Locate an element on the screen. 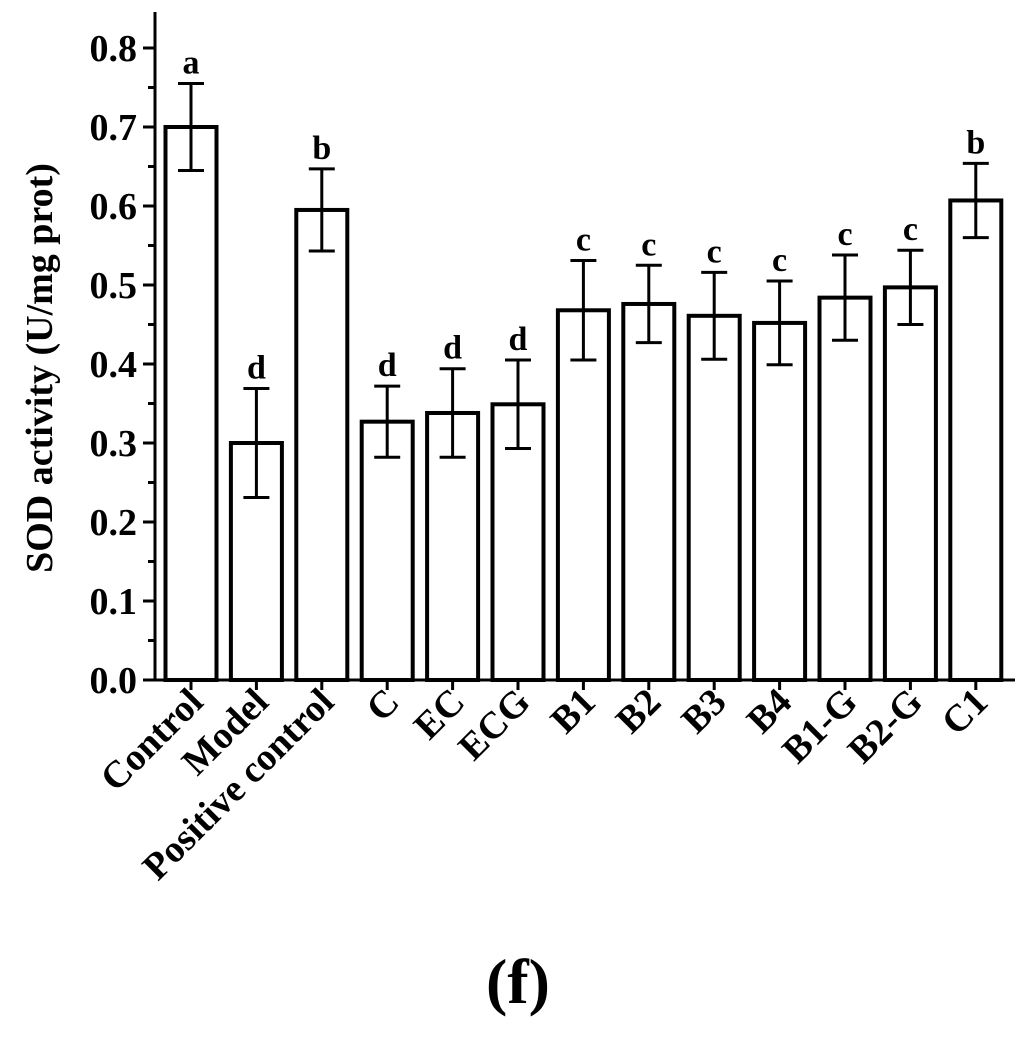 The width and height of the screenshot is (1036, 1041). bar-b1-g is located at coordinates (845, 488).